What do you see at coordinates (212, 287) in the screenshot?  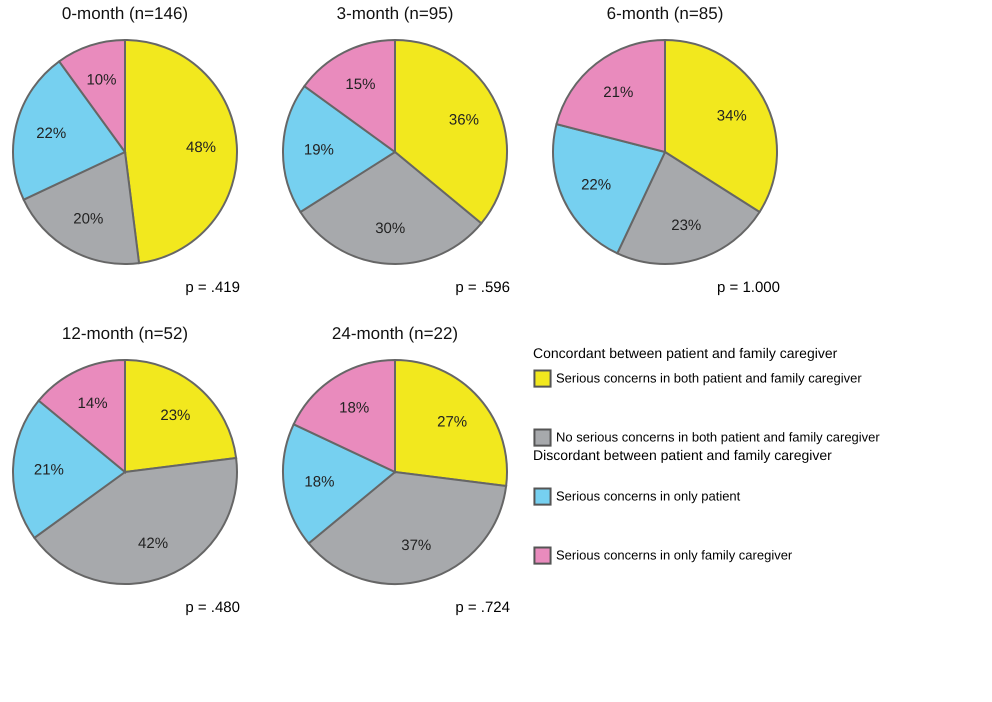 I see `text: p = .419` at bounding box center [212, 287].